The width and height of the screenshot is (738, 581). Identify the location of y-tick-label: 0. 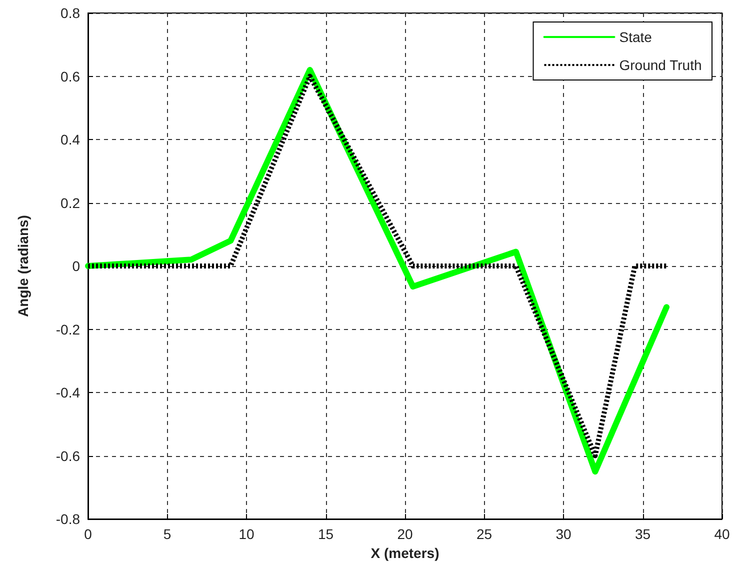
(76, 266).